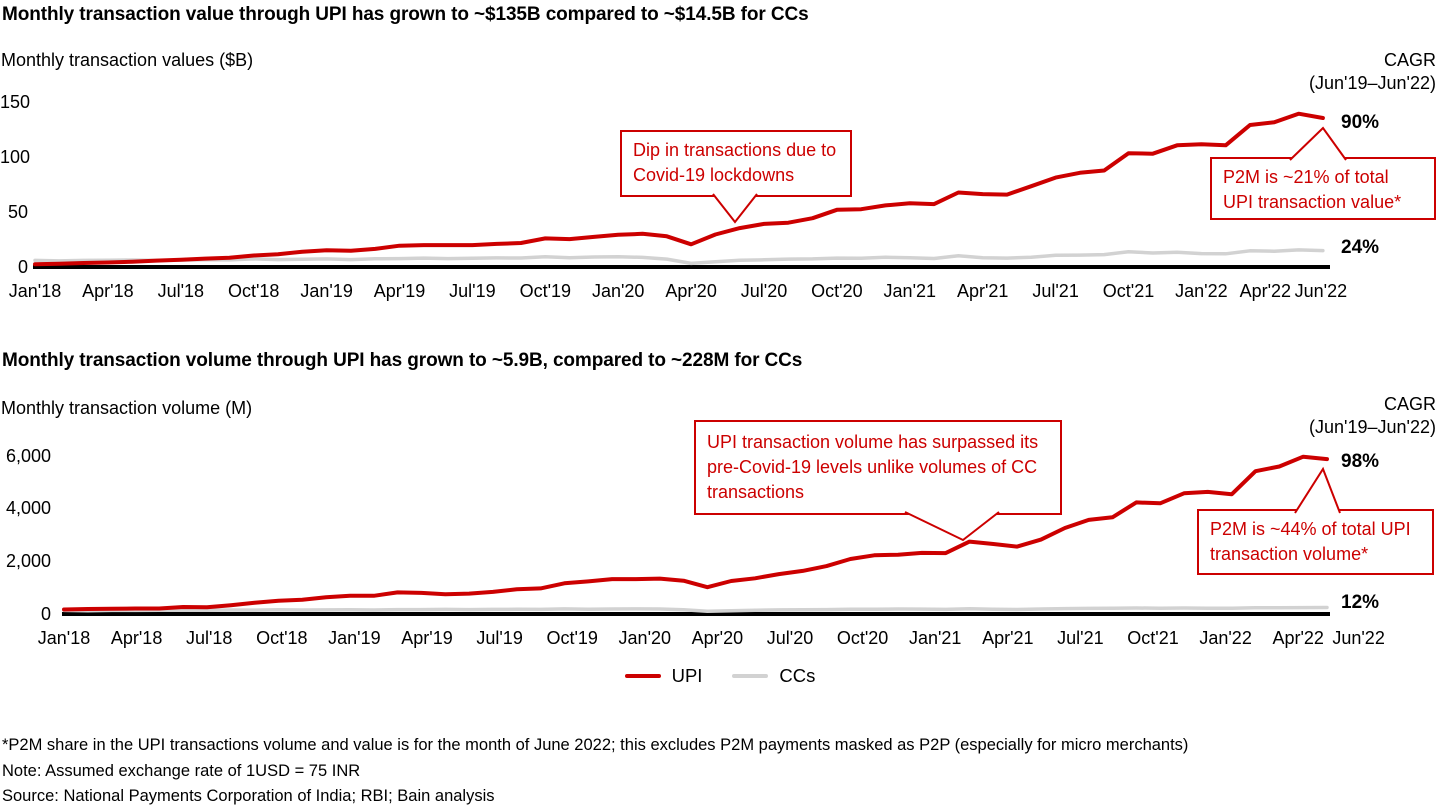  Describe the element at coordinates (663, 676) in the screenshot. I see `legend-item-upi: UPI` at that location.